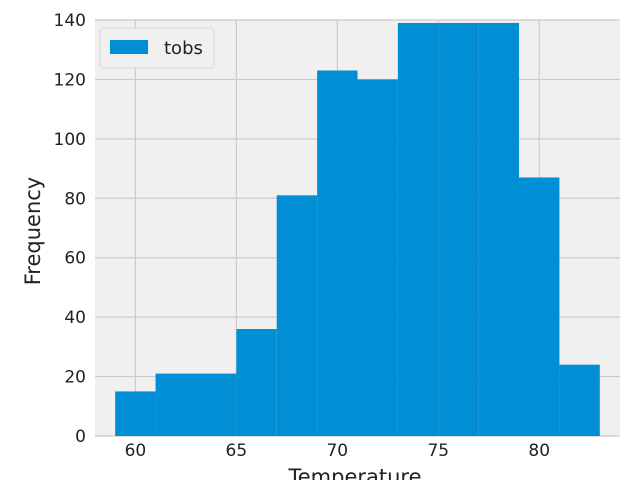 This screenshot has height=480, width=640. What do you see at coordinates (70, 80) in the screenshot?
I see `y-tick-label: 120` at bounding box center [70, 80].